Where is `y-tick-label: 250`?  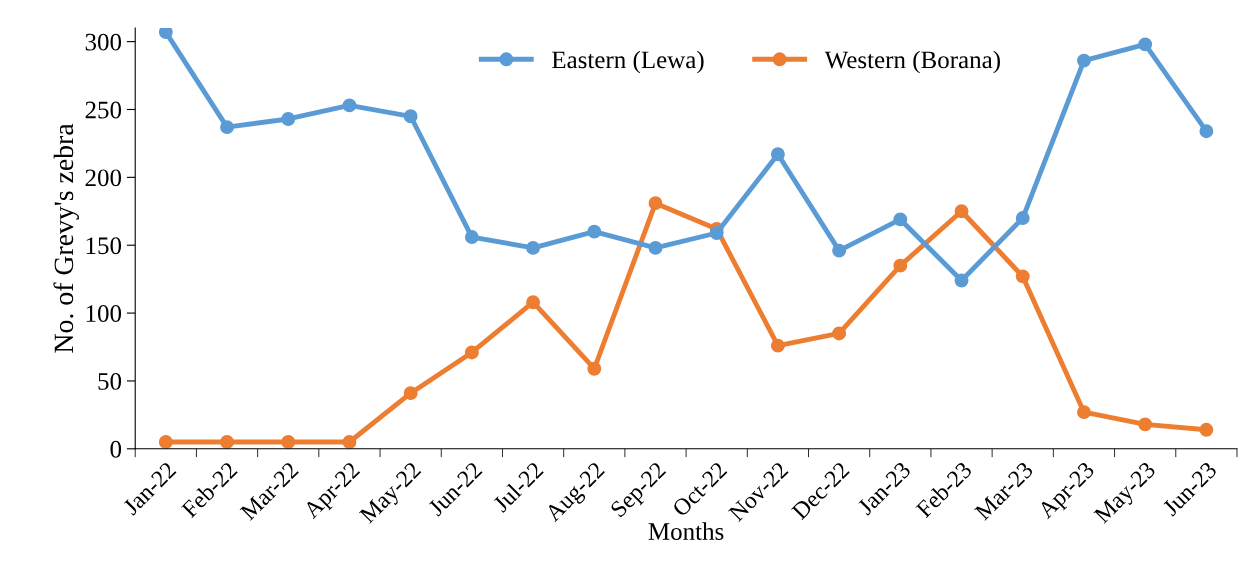 y-tick-label: 250 is located at coordinates (103, 110).